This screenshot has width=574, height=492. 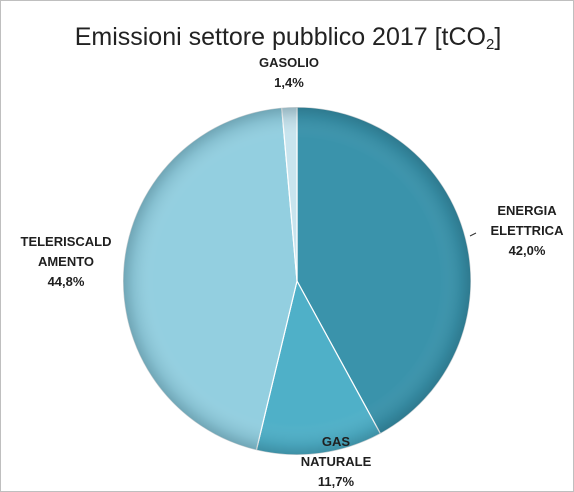 I want to click on chart-title: Emissioni settore pubblico 2017 [tCO2], so click(x=287, y=38).